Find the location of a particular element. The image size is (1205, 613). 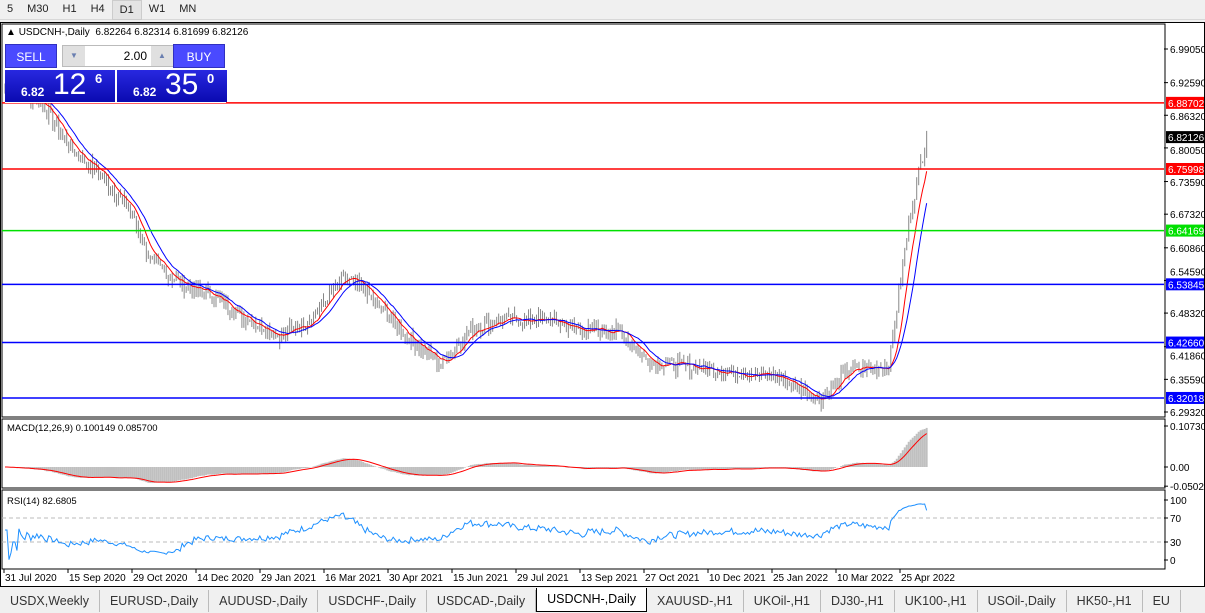

timeframe-h1: H1 is located at coordinates (69, 9).